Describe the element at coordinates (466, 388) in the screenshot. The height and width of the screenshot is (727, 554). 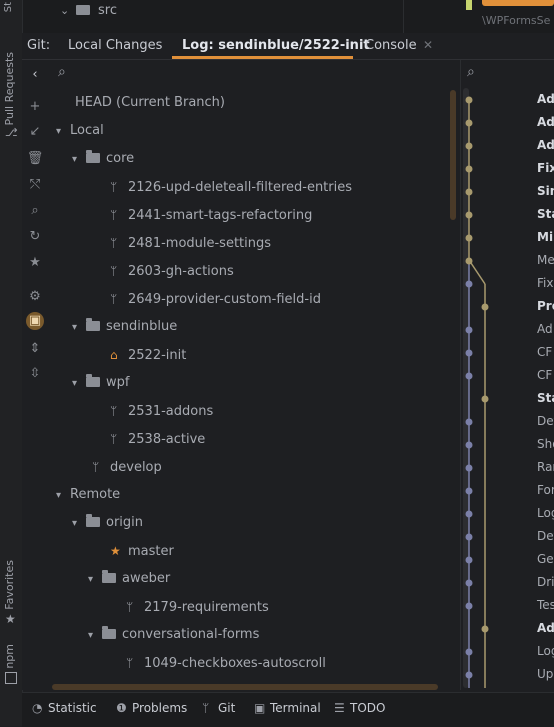
I see `log-scrollbar` at that location.